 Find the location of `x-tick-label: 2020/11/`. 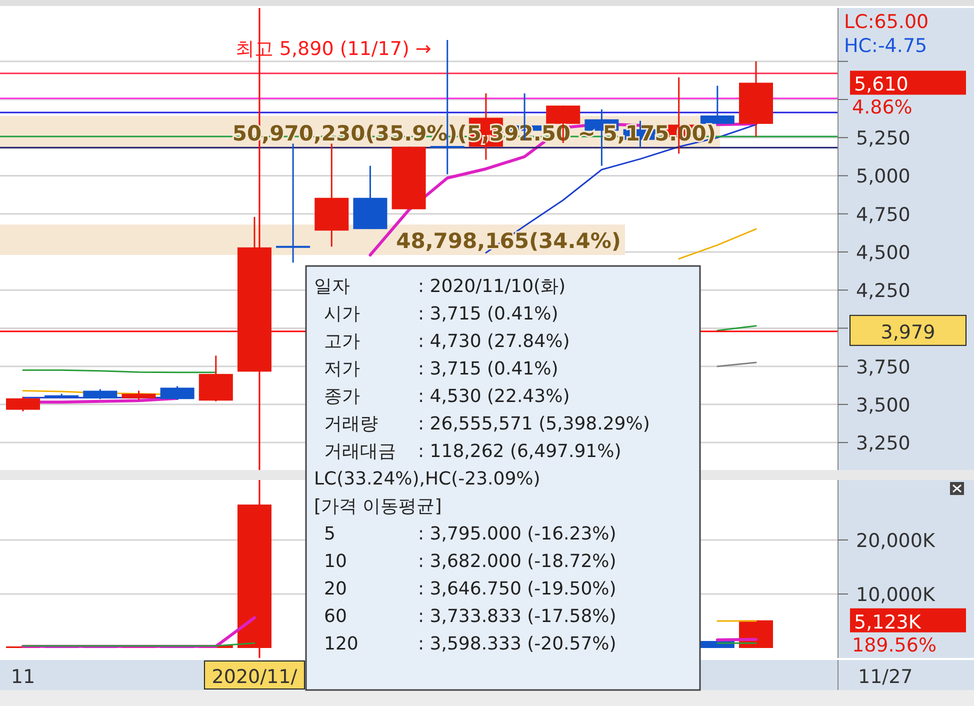

x-tick-label: 2020/11/ is located at coordinates (255, 677).